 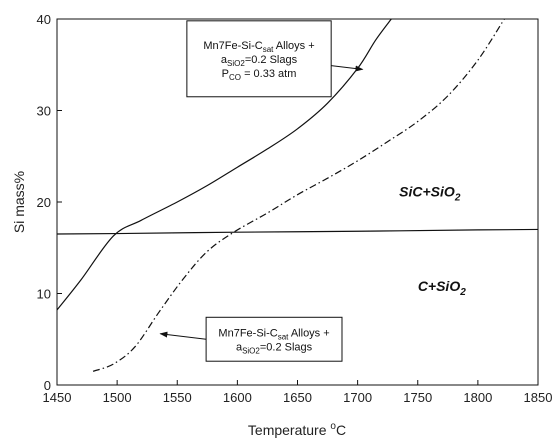 I want to click on x-tick-label: 1450, so click(x=57, y=397).